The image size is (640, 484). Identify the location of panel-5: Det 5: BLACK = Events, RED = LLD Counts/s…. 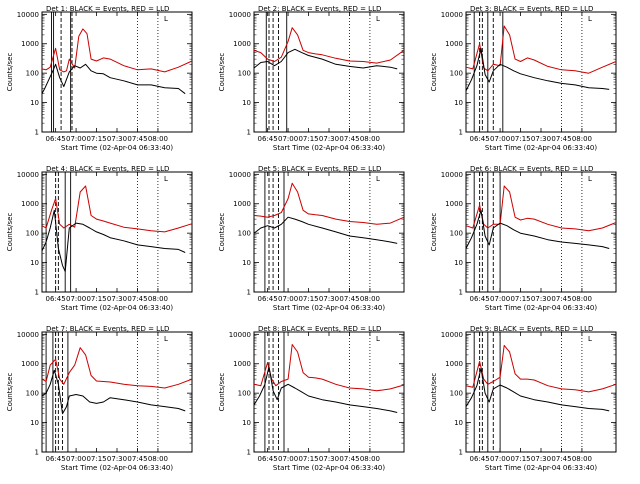
(311, 238).